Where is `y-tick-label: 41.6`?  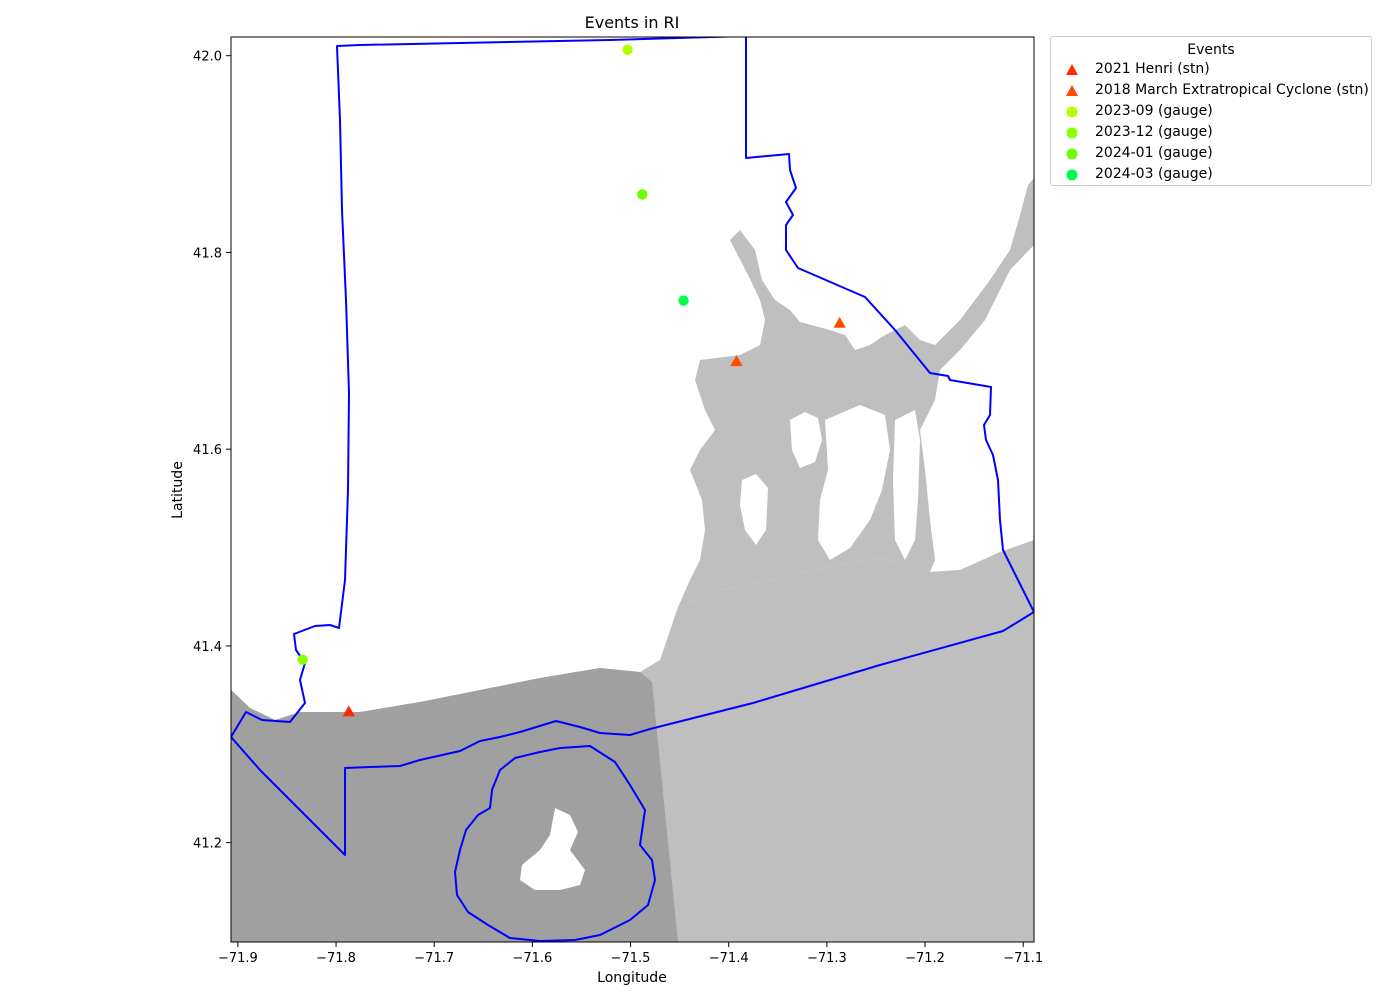 y-tick-label: 41.6 is located at coordinates (207, 450).